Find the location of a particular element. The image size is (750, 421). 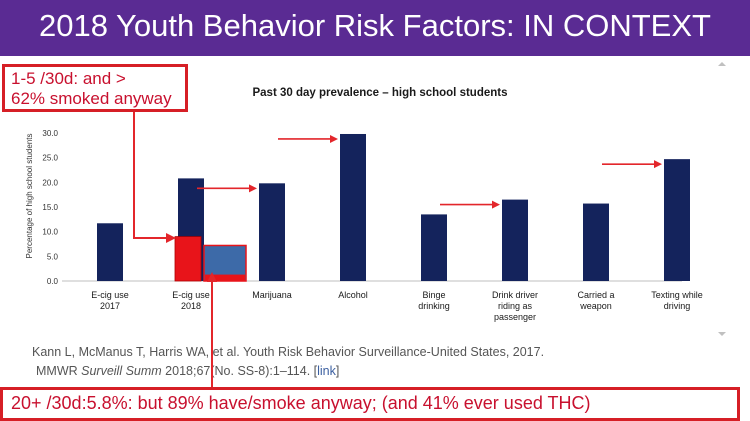

y-tick-label: 5.0 is located at coordinates (53, 256).